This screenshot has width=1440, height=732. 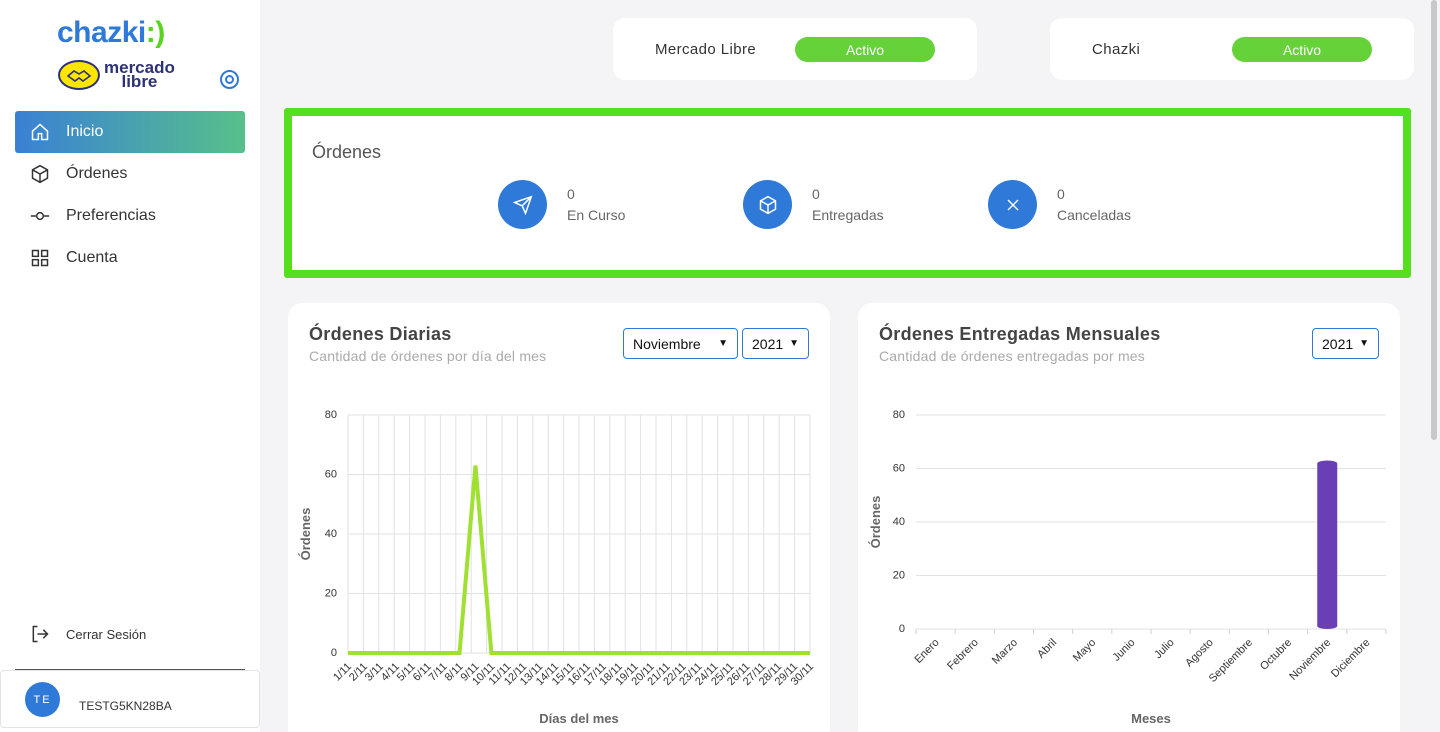 What do you see at coordinates (106, 634) in the screenshot?
I see `logout-label: Cerrar Sesión` at bounding box center [106, 634].